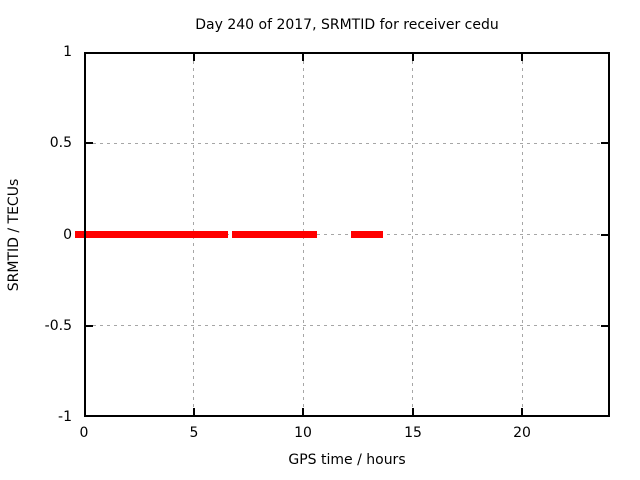 The image size is (640, 480). Describe the element at coordinates (347, 416) in the screenshot. I see `plot-border-bottom` at that location.